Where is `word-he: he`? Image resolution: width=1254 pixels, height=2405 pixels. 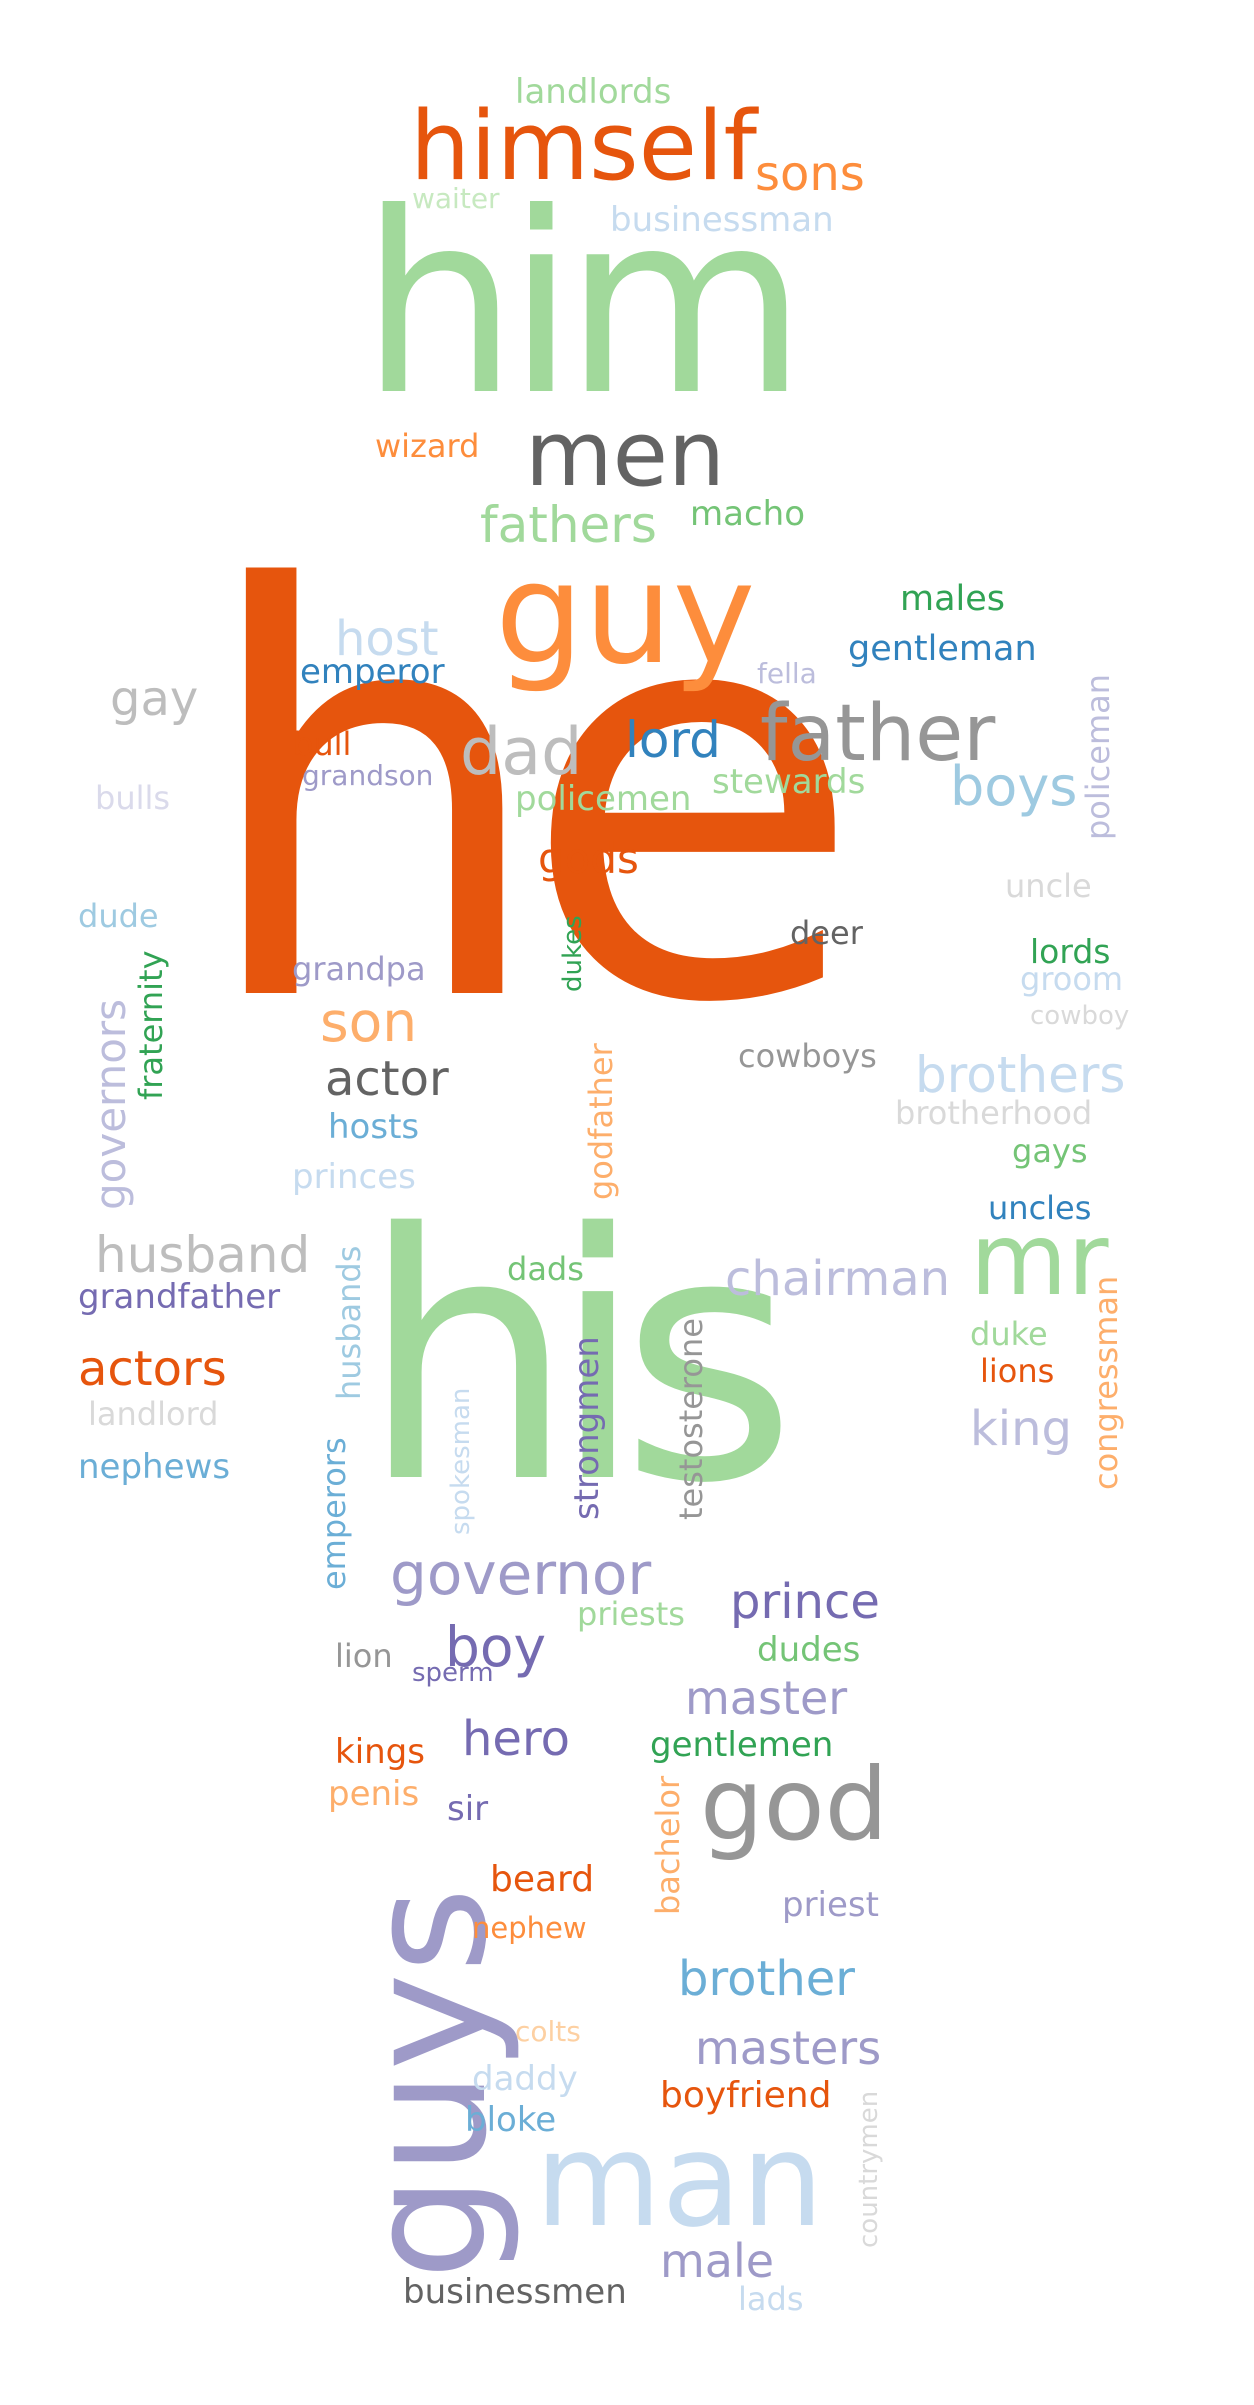
word-he: he is located at coordinates (529, 800).